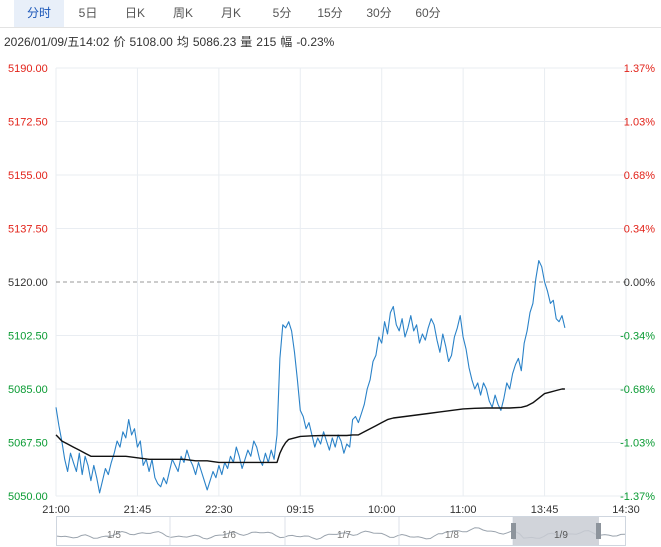 This screenshot has width=661, height=547. Describe the element at coordinates (286, 42) in the screenshot. I see `info-chg-label: 幅` at that location.